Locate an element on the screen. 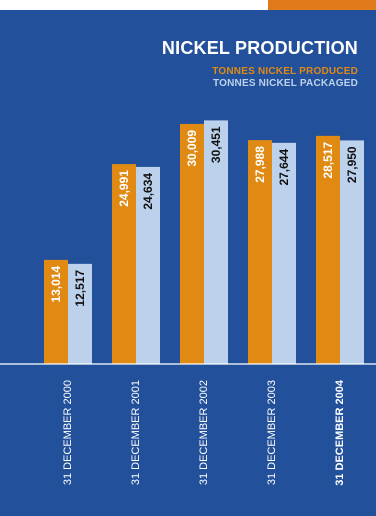  category-label-3: 31 DECEMBER 2003 is located at coordinates (272, 432).